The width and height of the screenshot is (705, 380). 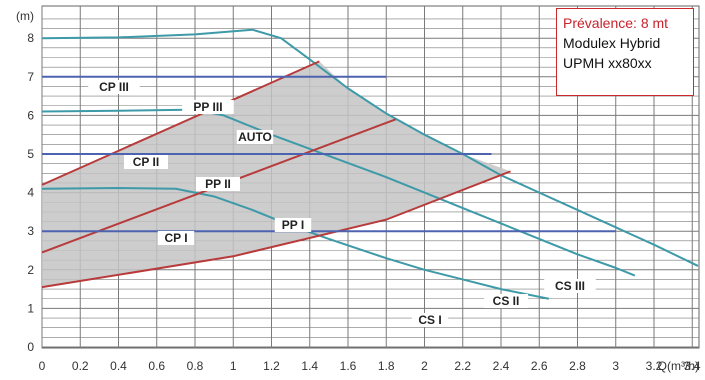 I want to click on x-tick-label: 1.2, so click(x=271, y=366).